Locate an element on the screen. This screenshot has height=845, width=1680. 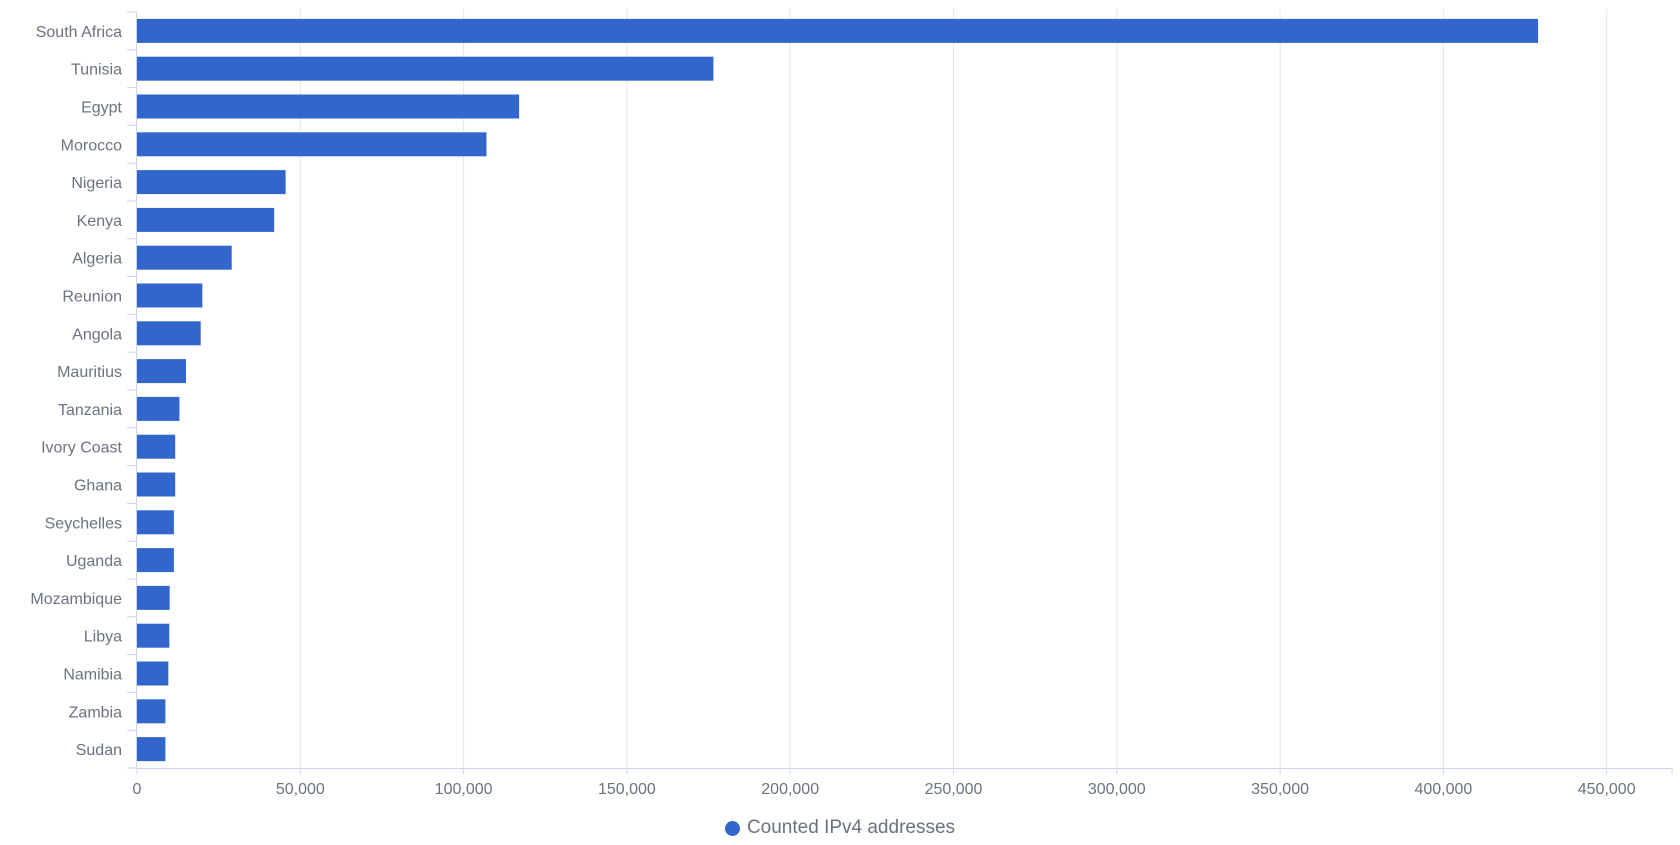
x-tick-label: 150,000 is located at coordinates (627, 789).